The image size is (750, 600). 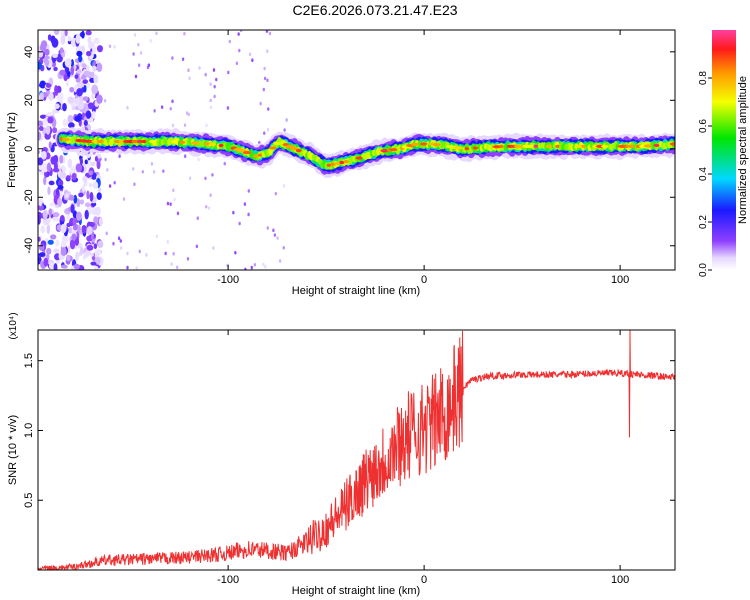 I want to click on spectrogram-xtick-label: 0, so click(x=424, y=280).